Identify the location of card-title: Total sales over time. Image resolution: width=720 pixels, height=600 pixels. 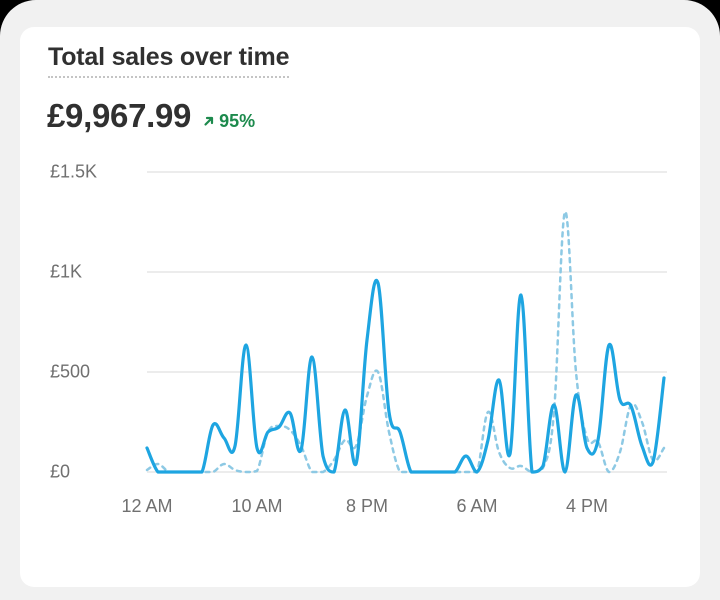
(168, 60).